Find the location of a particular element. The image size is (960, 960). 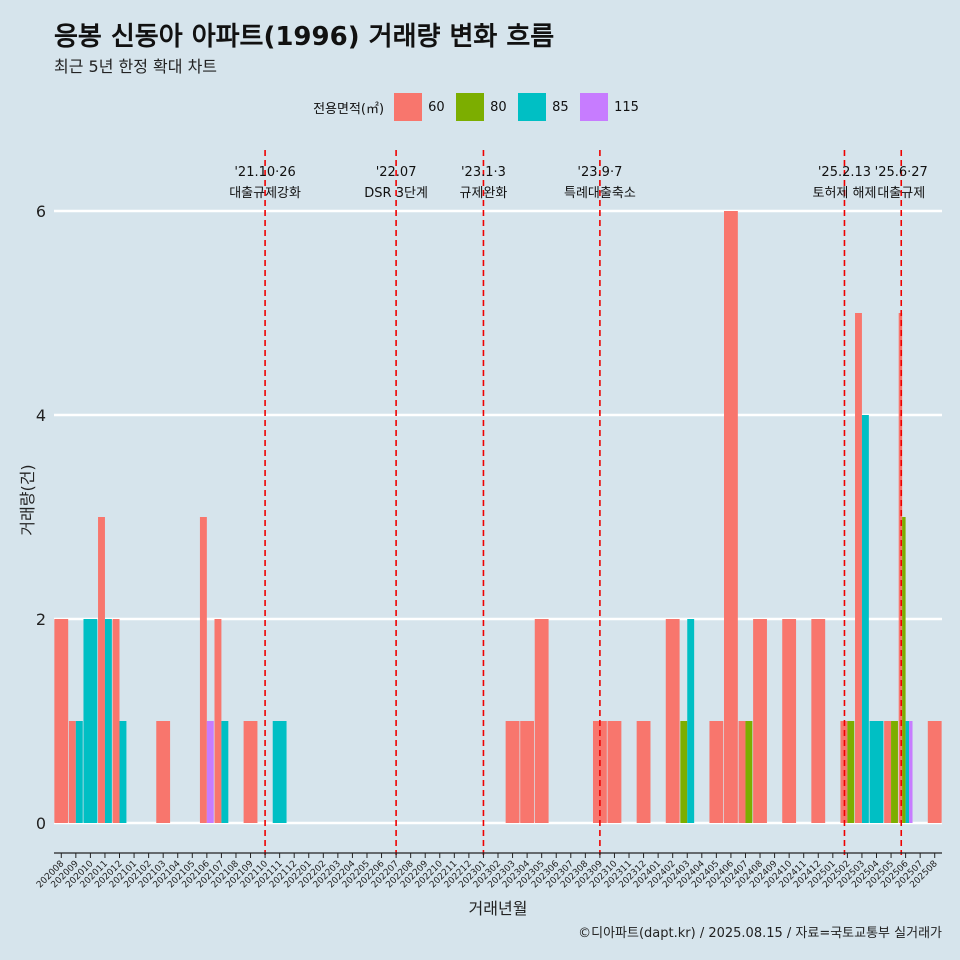

event-text-label: 대출규제 is located at coordinates (901, 193).